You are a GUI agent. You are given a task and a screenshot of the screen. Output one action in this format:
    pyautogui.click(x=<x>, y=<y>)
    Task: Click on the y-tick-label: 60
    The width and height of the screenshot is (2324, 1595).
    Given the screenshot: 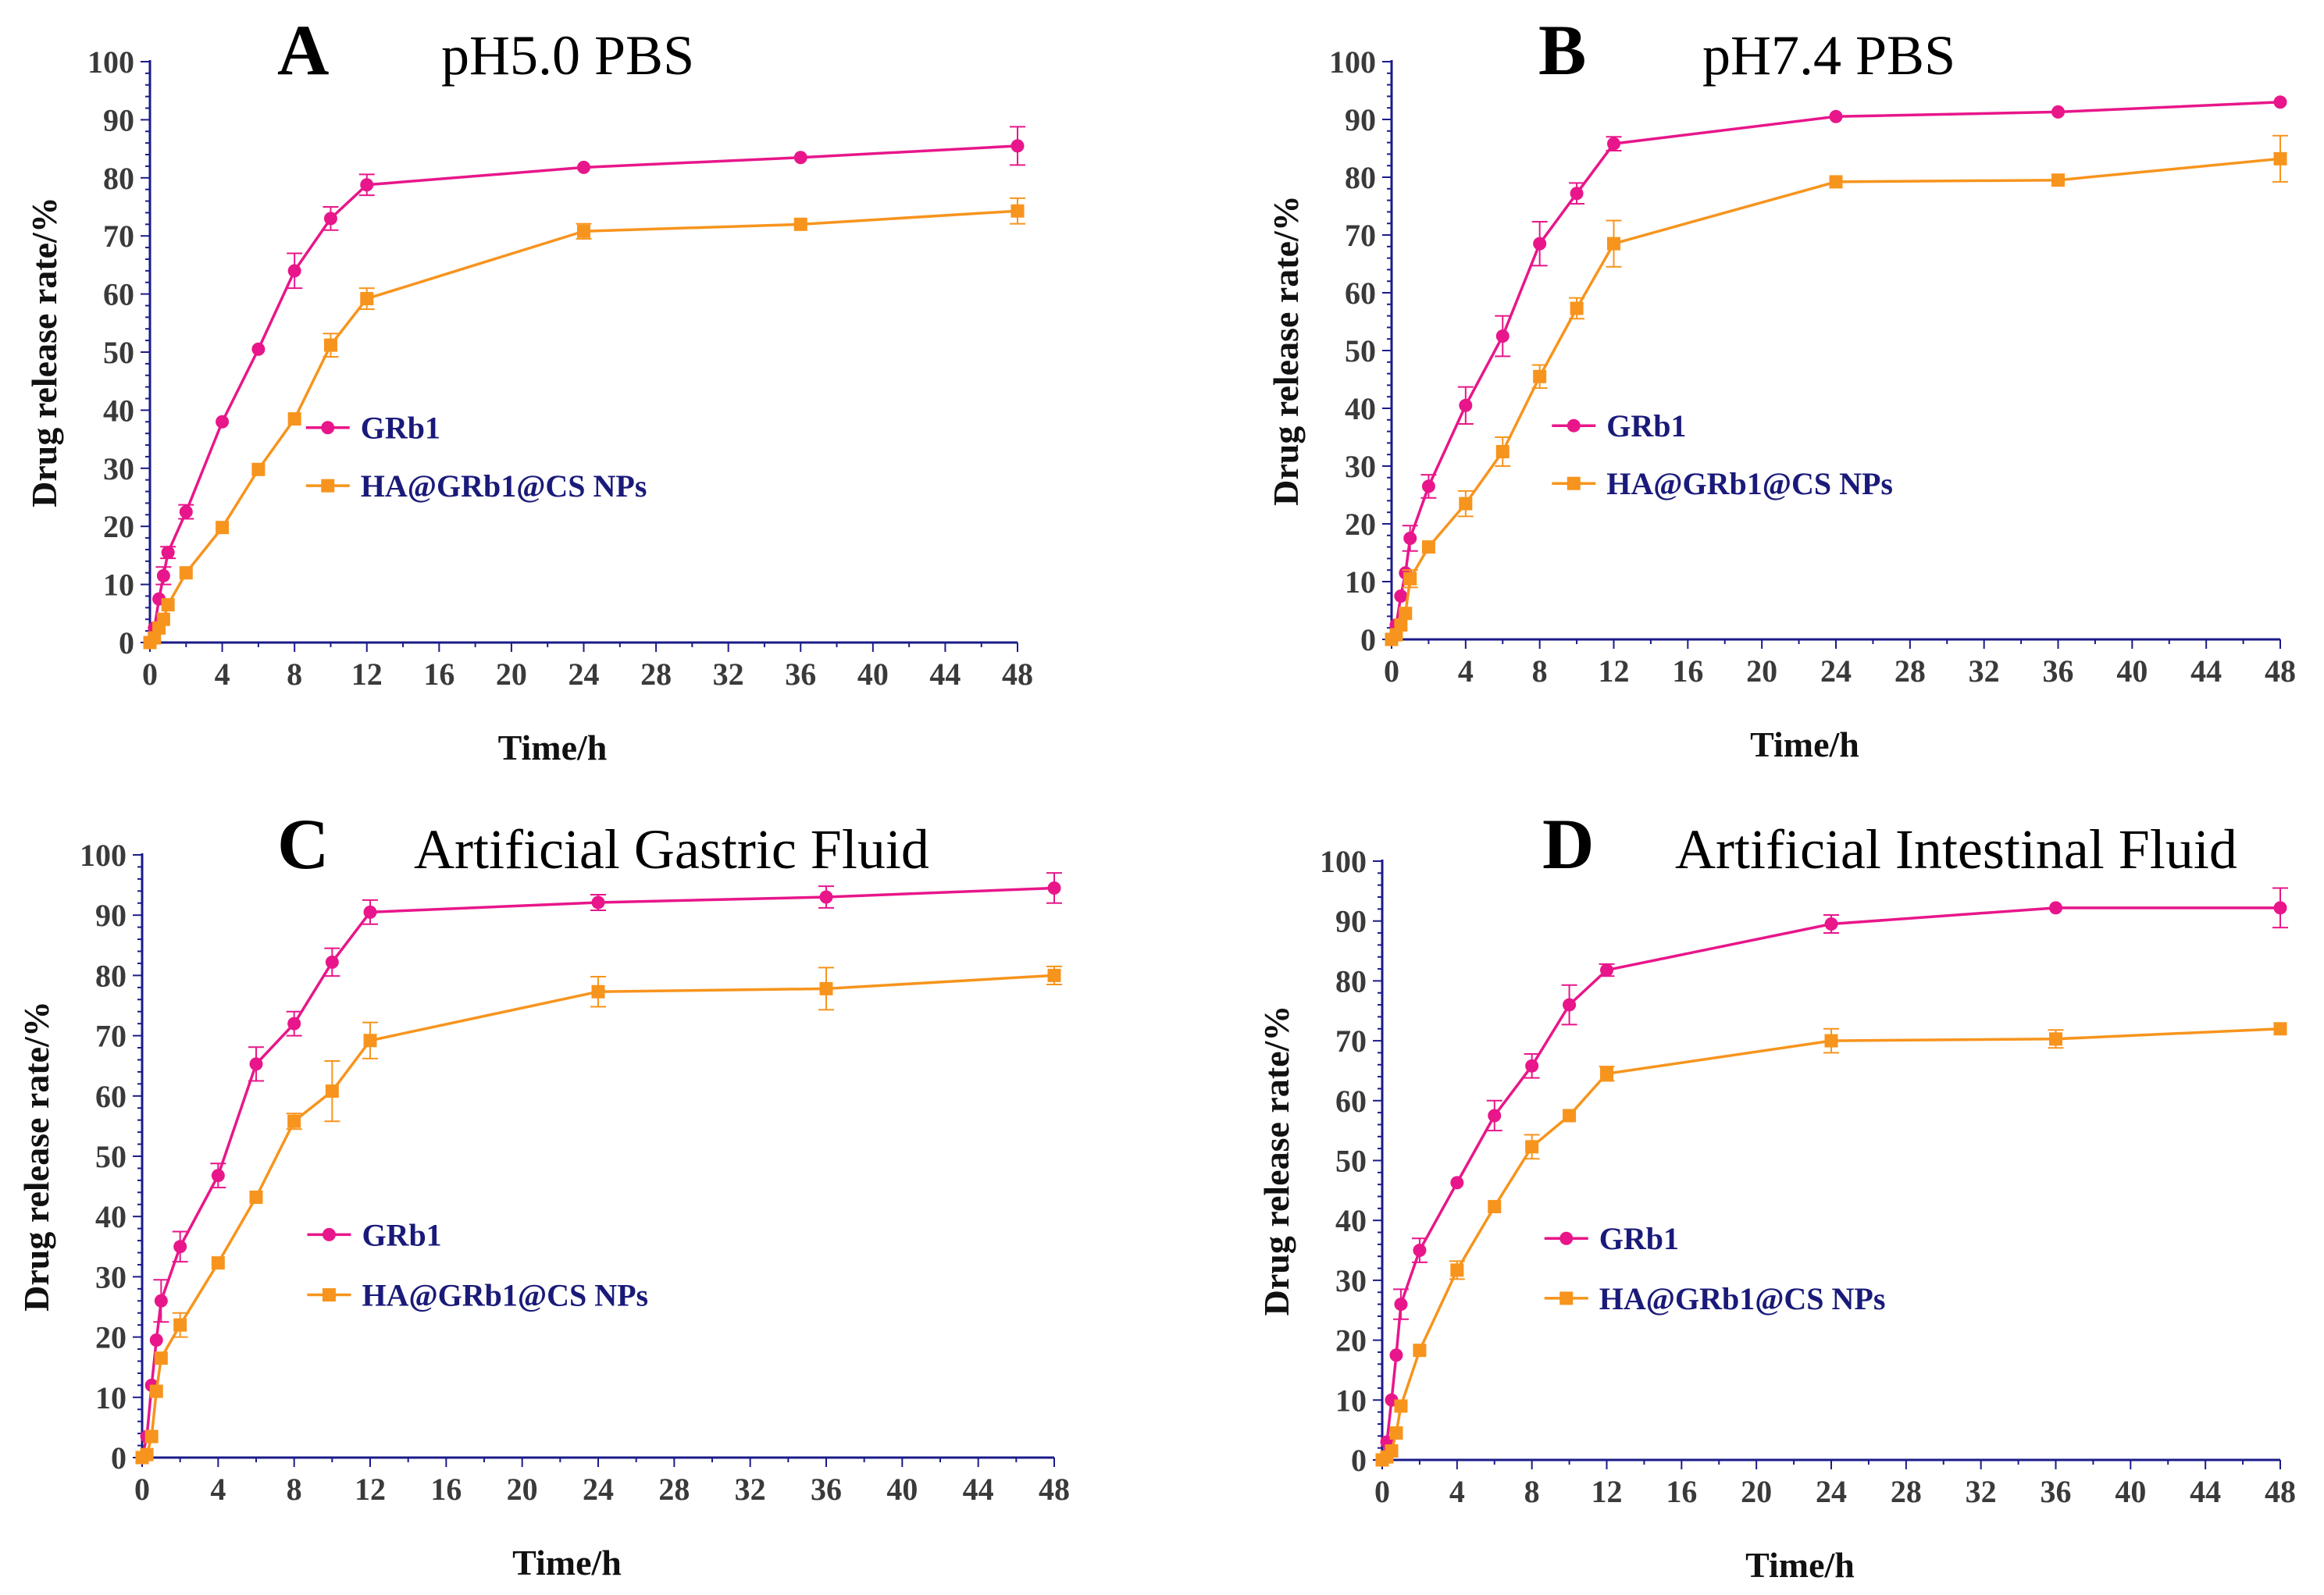 What is the action you would take?
    pyautogui.click(x=111, y=1096)
    